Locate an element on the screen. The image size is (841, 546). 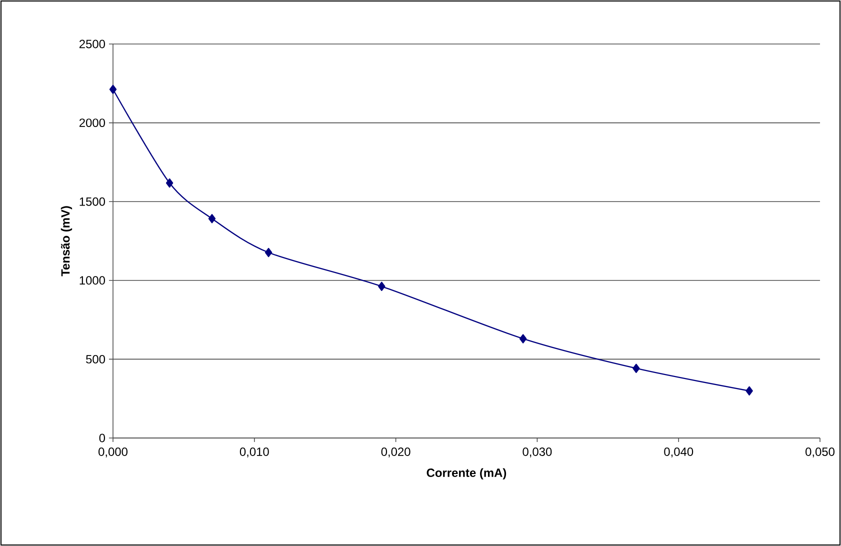
x-tick-label: 0,040 is located at coordinates (679, 453).